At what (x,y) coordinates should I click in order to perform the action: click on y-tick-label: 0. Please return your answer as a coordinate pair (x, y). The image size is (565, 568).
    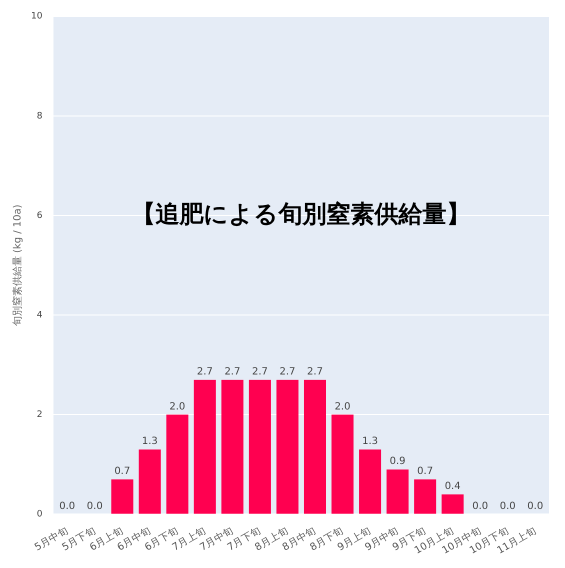
    Looking at the image, I should click on (39, 515).